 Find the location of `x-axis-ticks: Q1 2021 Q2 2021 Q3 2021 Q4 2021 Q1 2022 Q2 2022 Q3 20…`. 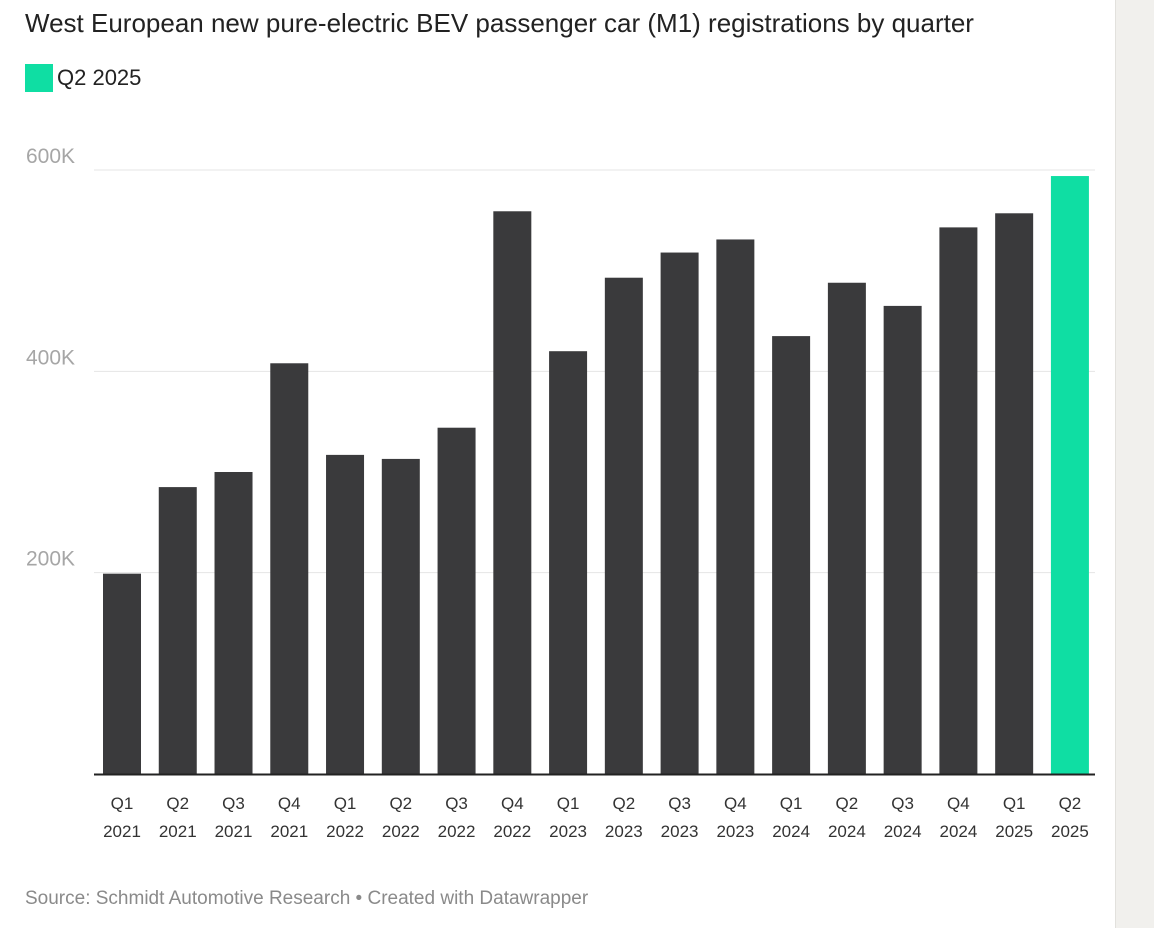

x-axis-ticks: Q1 2021 Q2 2021 Q3 2021 Q4 2021 Q1 2022 Q2 2022 Q3 20… is located at coordinates (596, 817).